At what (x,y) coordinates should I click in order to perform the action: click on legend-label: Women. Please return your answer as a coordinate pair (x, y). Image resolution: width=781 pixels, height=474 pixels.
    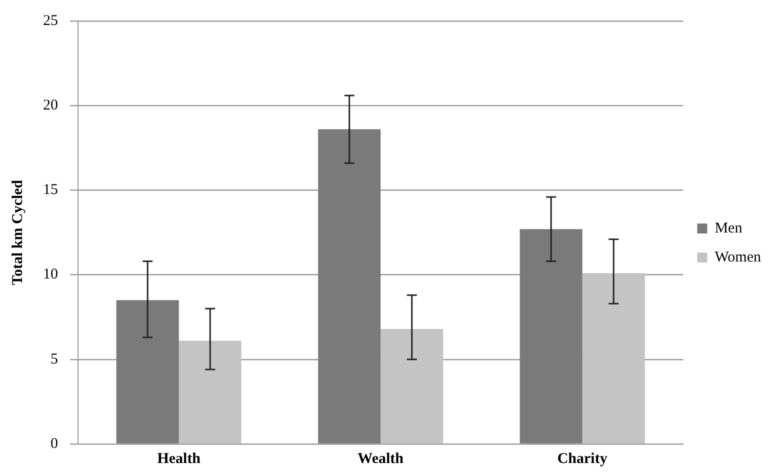
    Looking at the image, I should click on (738, 257).